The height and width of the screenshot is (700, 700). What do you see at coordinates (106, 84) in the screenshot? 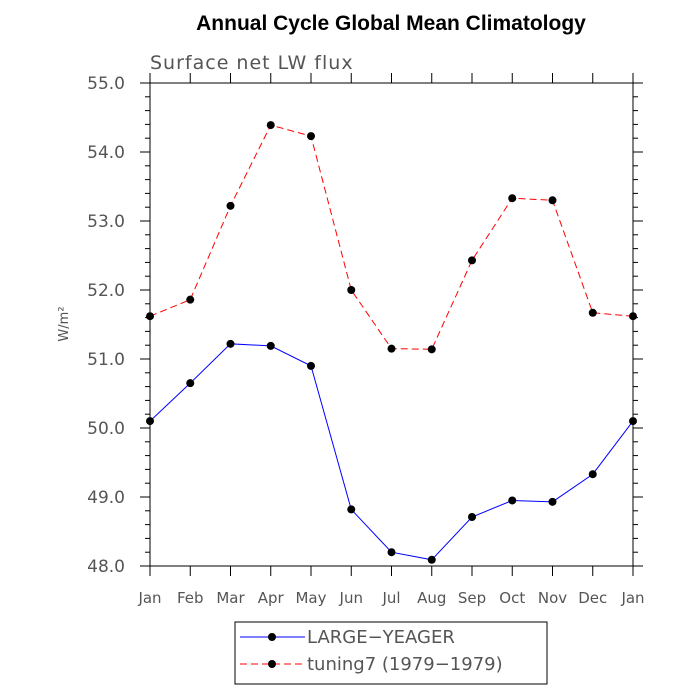
I see `y-tick-label: 55.0` at bounding box center [106, 84].